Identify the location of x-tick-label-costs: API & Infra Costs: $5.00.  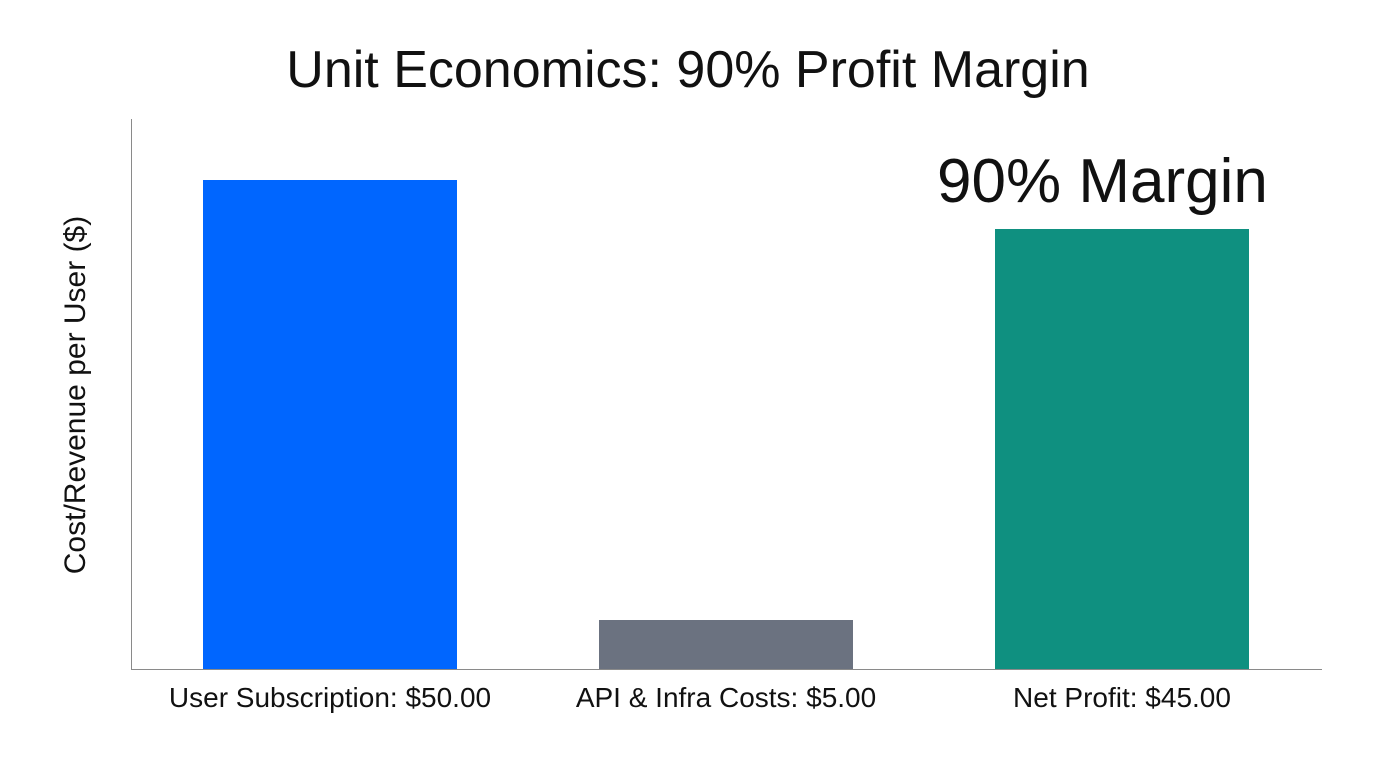
(726, 697).